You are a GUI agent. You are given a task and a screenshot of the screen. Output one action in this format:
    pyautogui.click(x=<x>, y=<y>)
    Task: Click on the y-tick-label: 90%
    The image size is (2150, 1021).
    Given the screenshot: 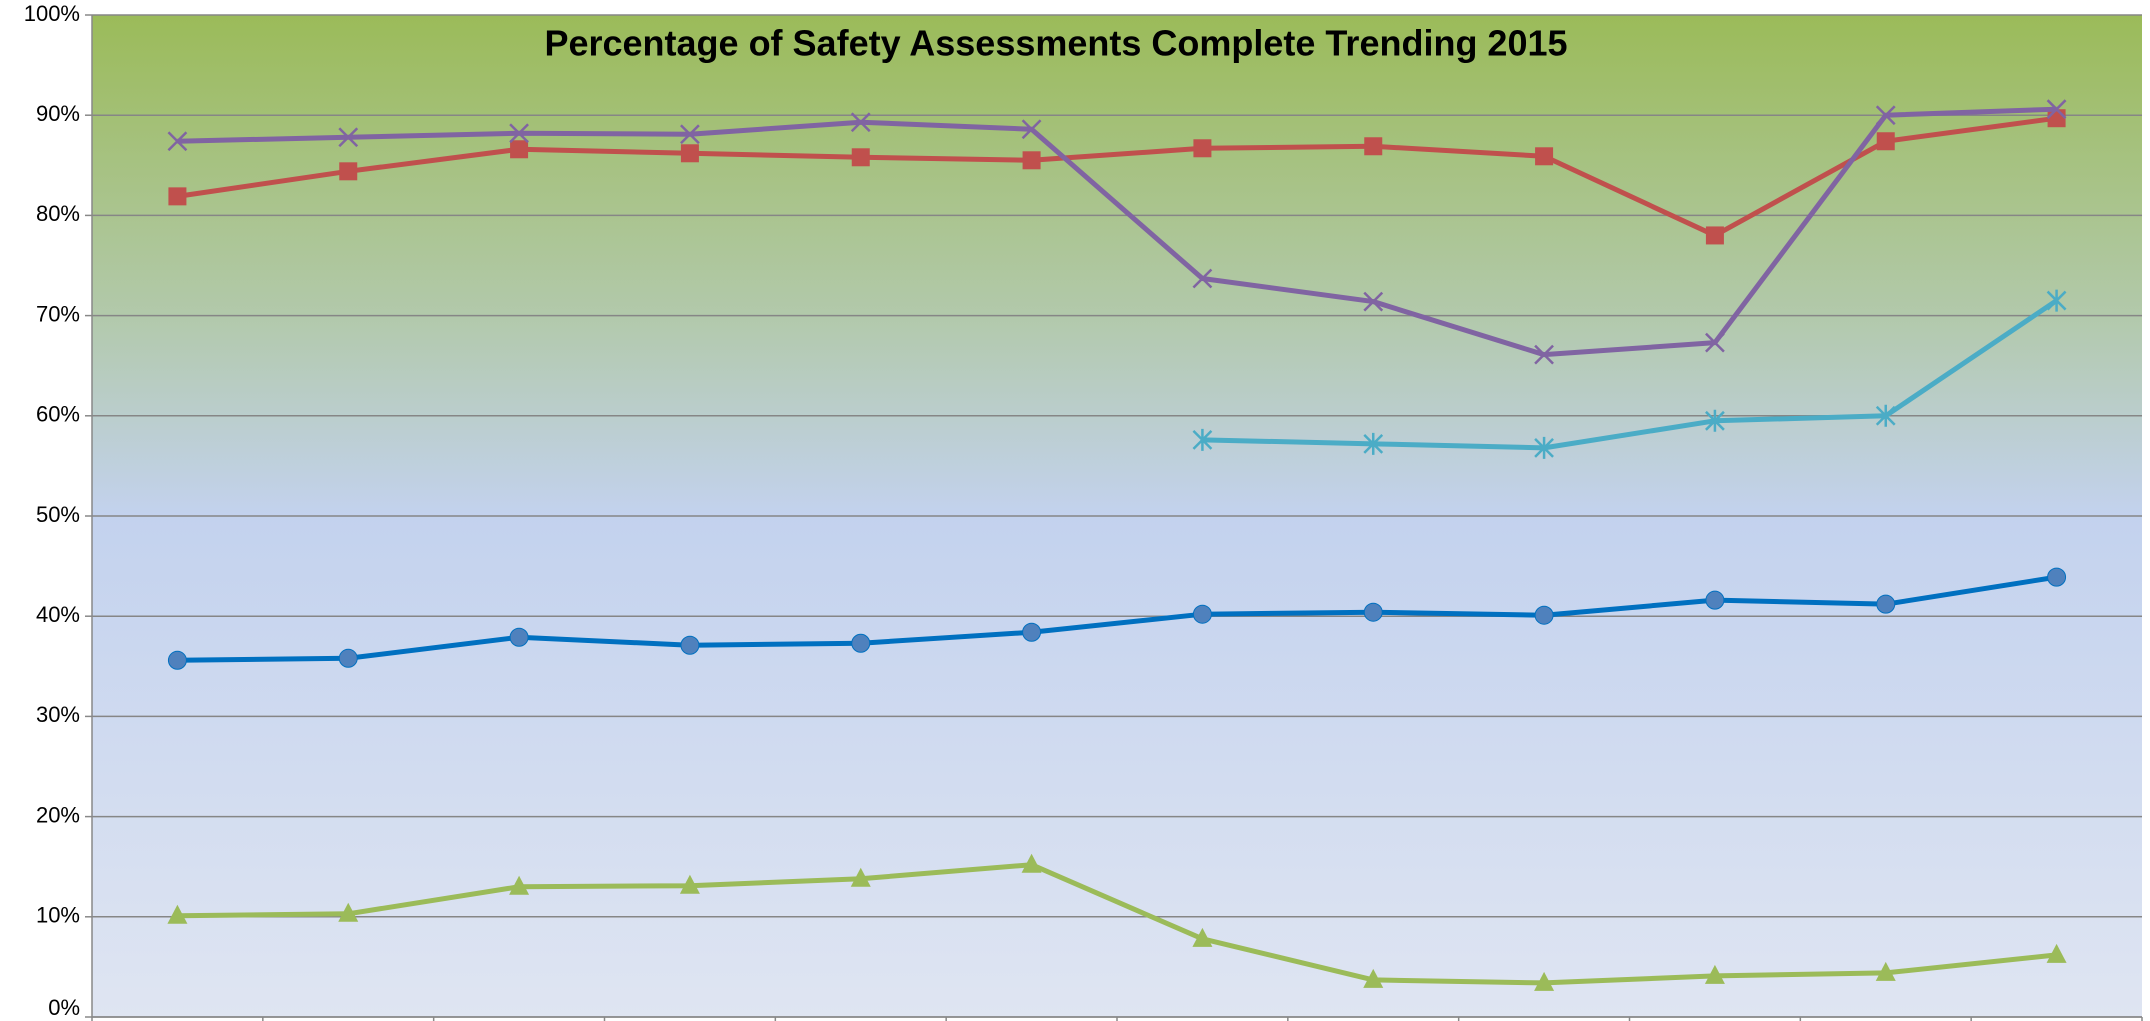 What is the action you would take?
    pyautogui.click(x=58, y=113)
    